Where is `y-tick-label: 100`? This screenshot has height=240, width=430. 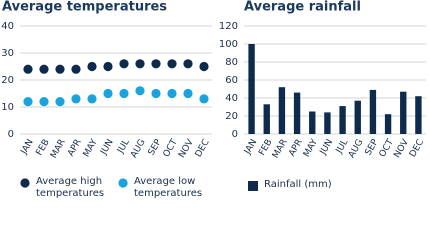
y-tick-label: 100 is located at coordinates (228, 44).